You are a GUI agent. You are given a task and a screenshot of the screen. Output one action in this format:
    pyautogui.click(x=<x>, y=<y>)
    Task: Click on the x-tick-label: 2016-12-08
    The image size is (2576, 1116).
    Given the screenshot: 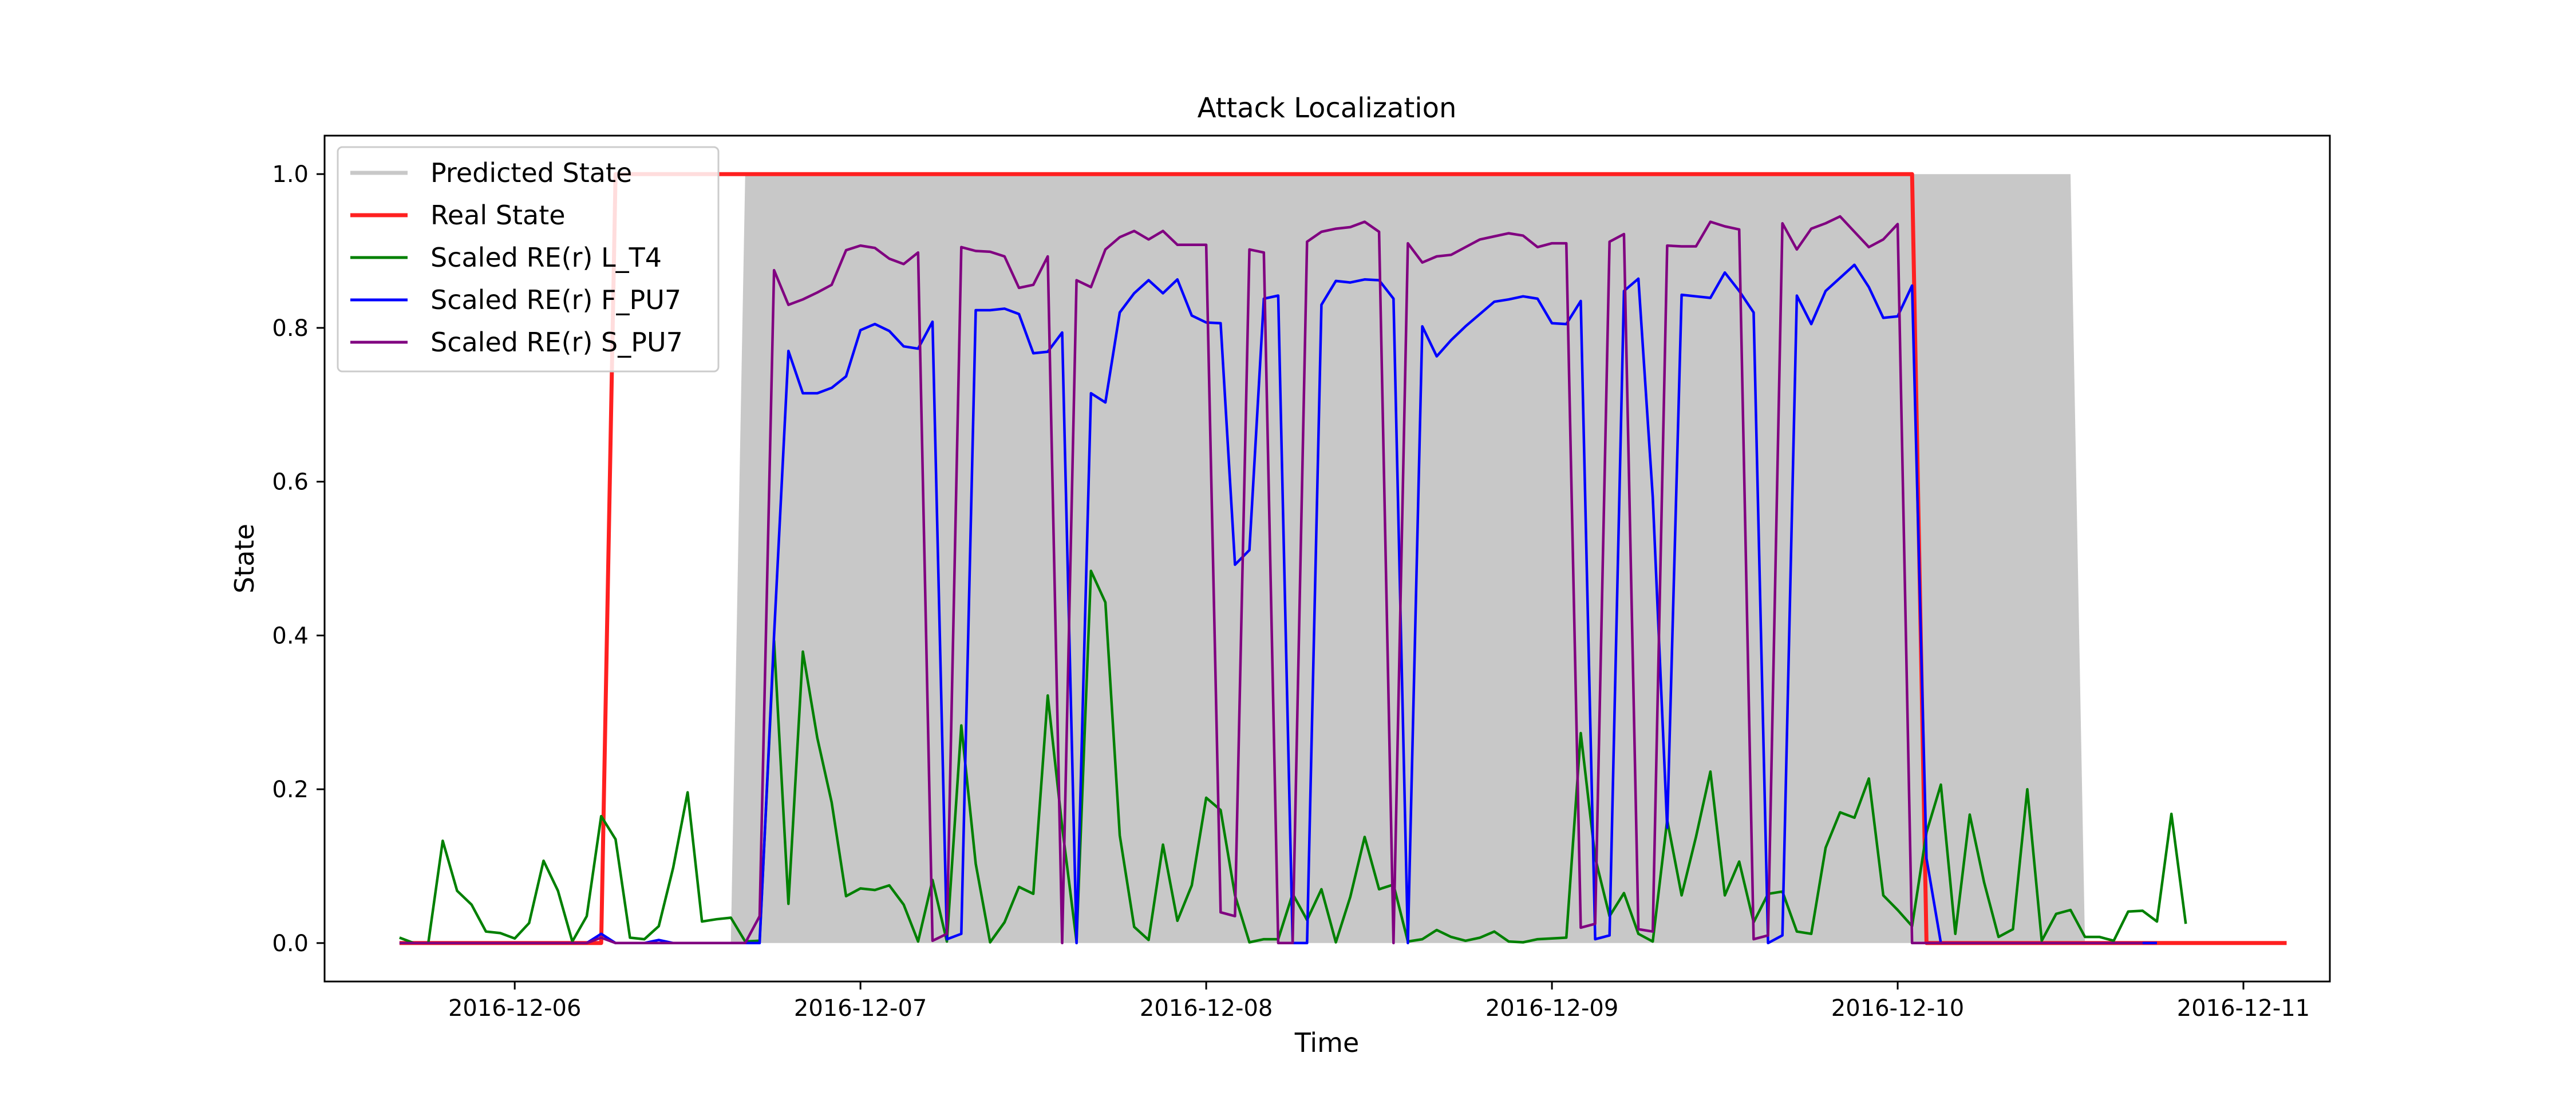 What is the action you would take?
    pyautogui.click(x=1206, y=1008)
    